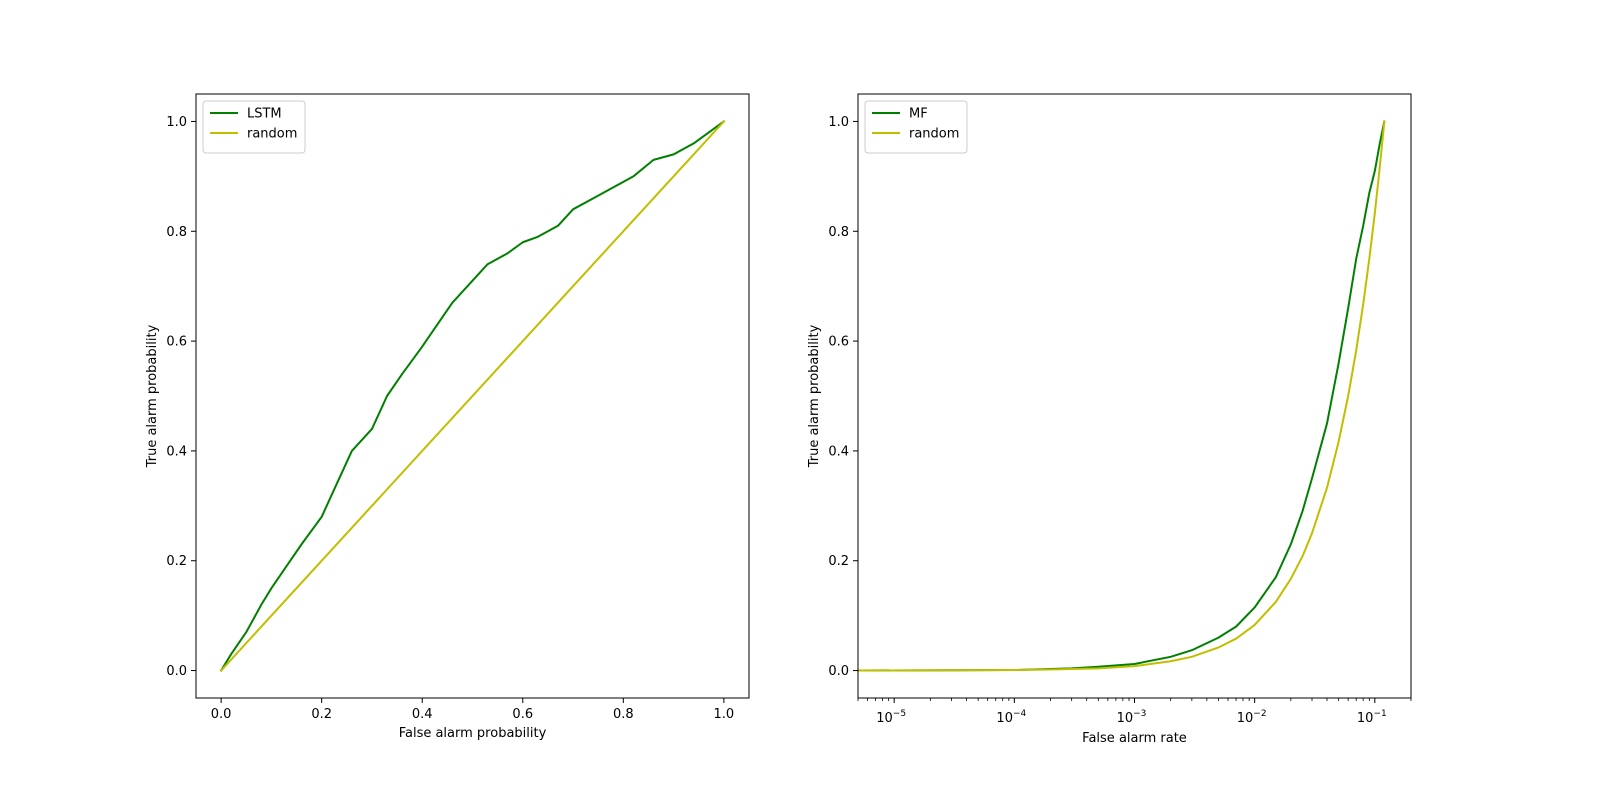 This screenshot has width=1600, height=804. I want to click on x-tick-label: 10⁻⁴, so click(1011, 717).